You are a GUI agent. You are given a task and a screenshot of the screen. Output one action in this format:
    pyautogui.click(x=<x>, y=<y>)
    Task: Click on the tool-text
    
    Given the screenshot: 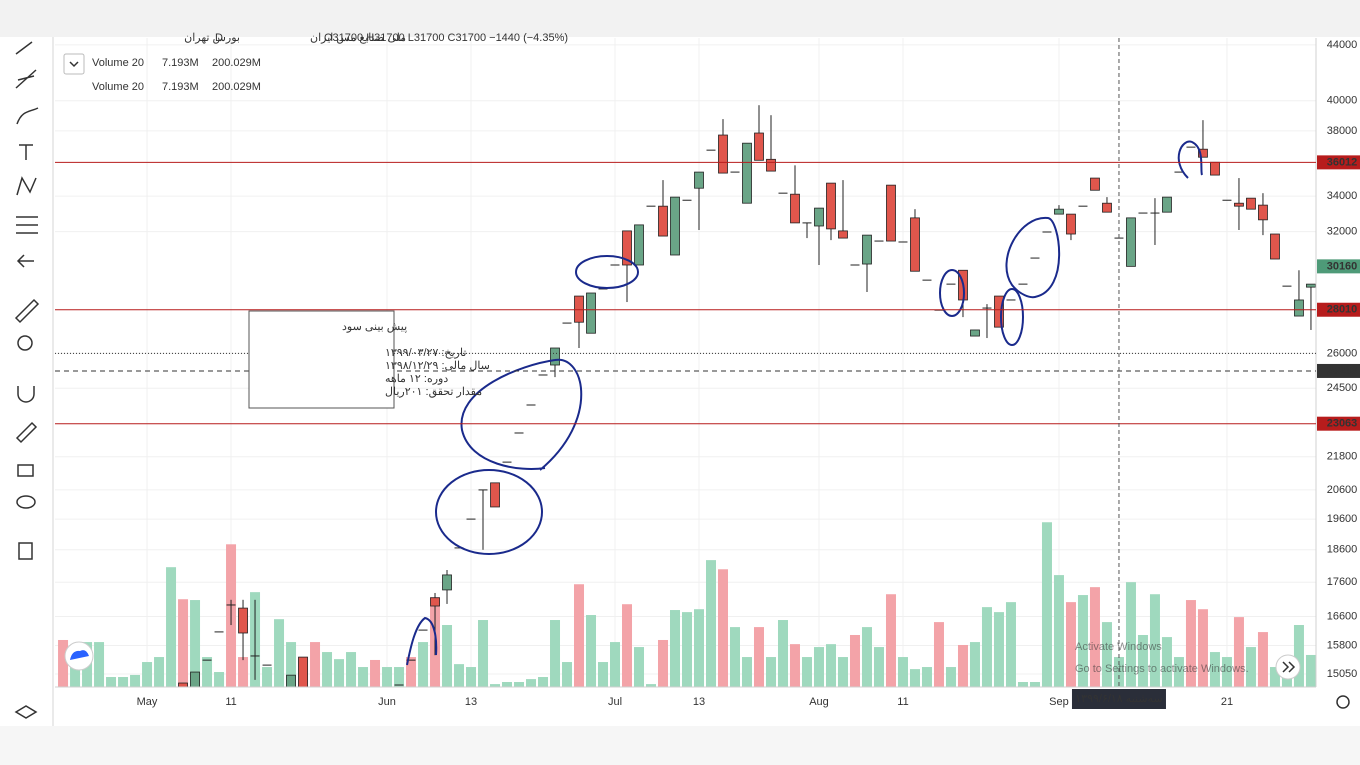 What is the action you would take?
    pyautogui.click(x=26, y=152)
    